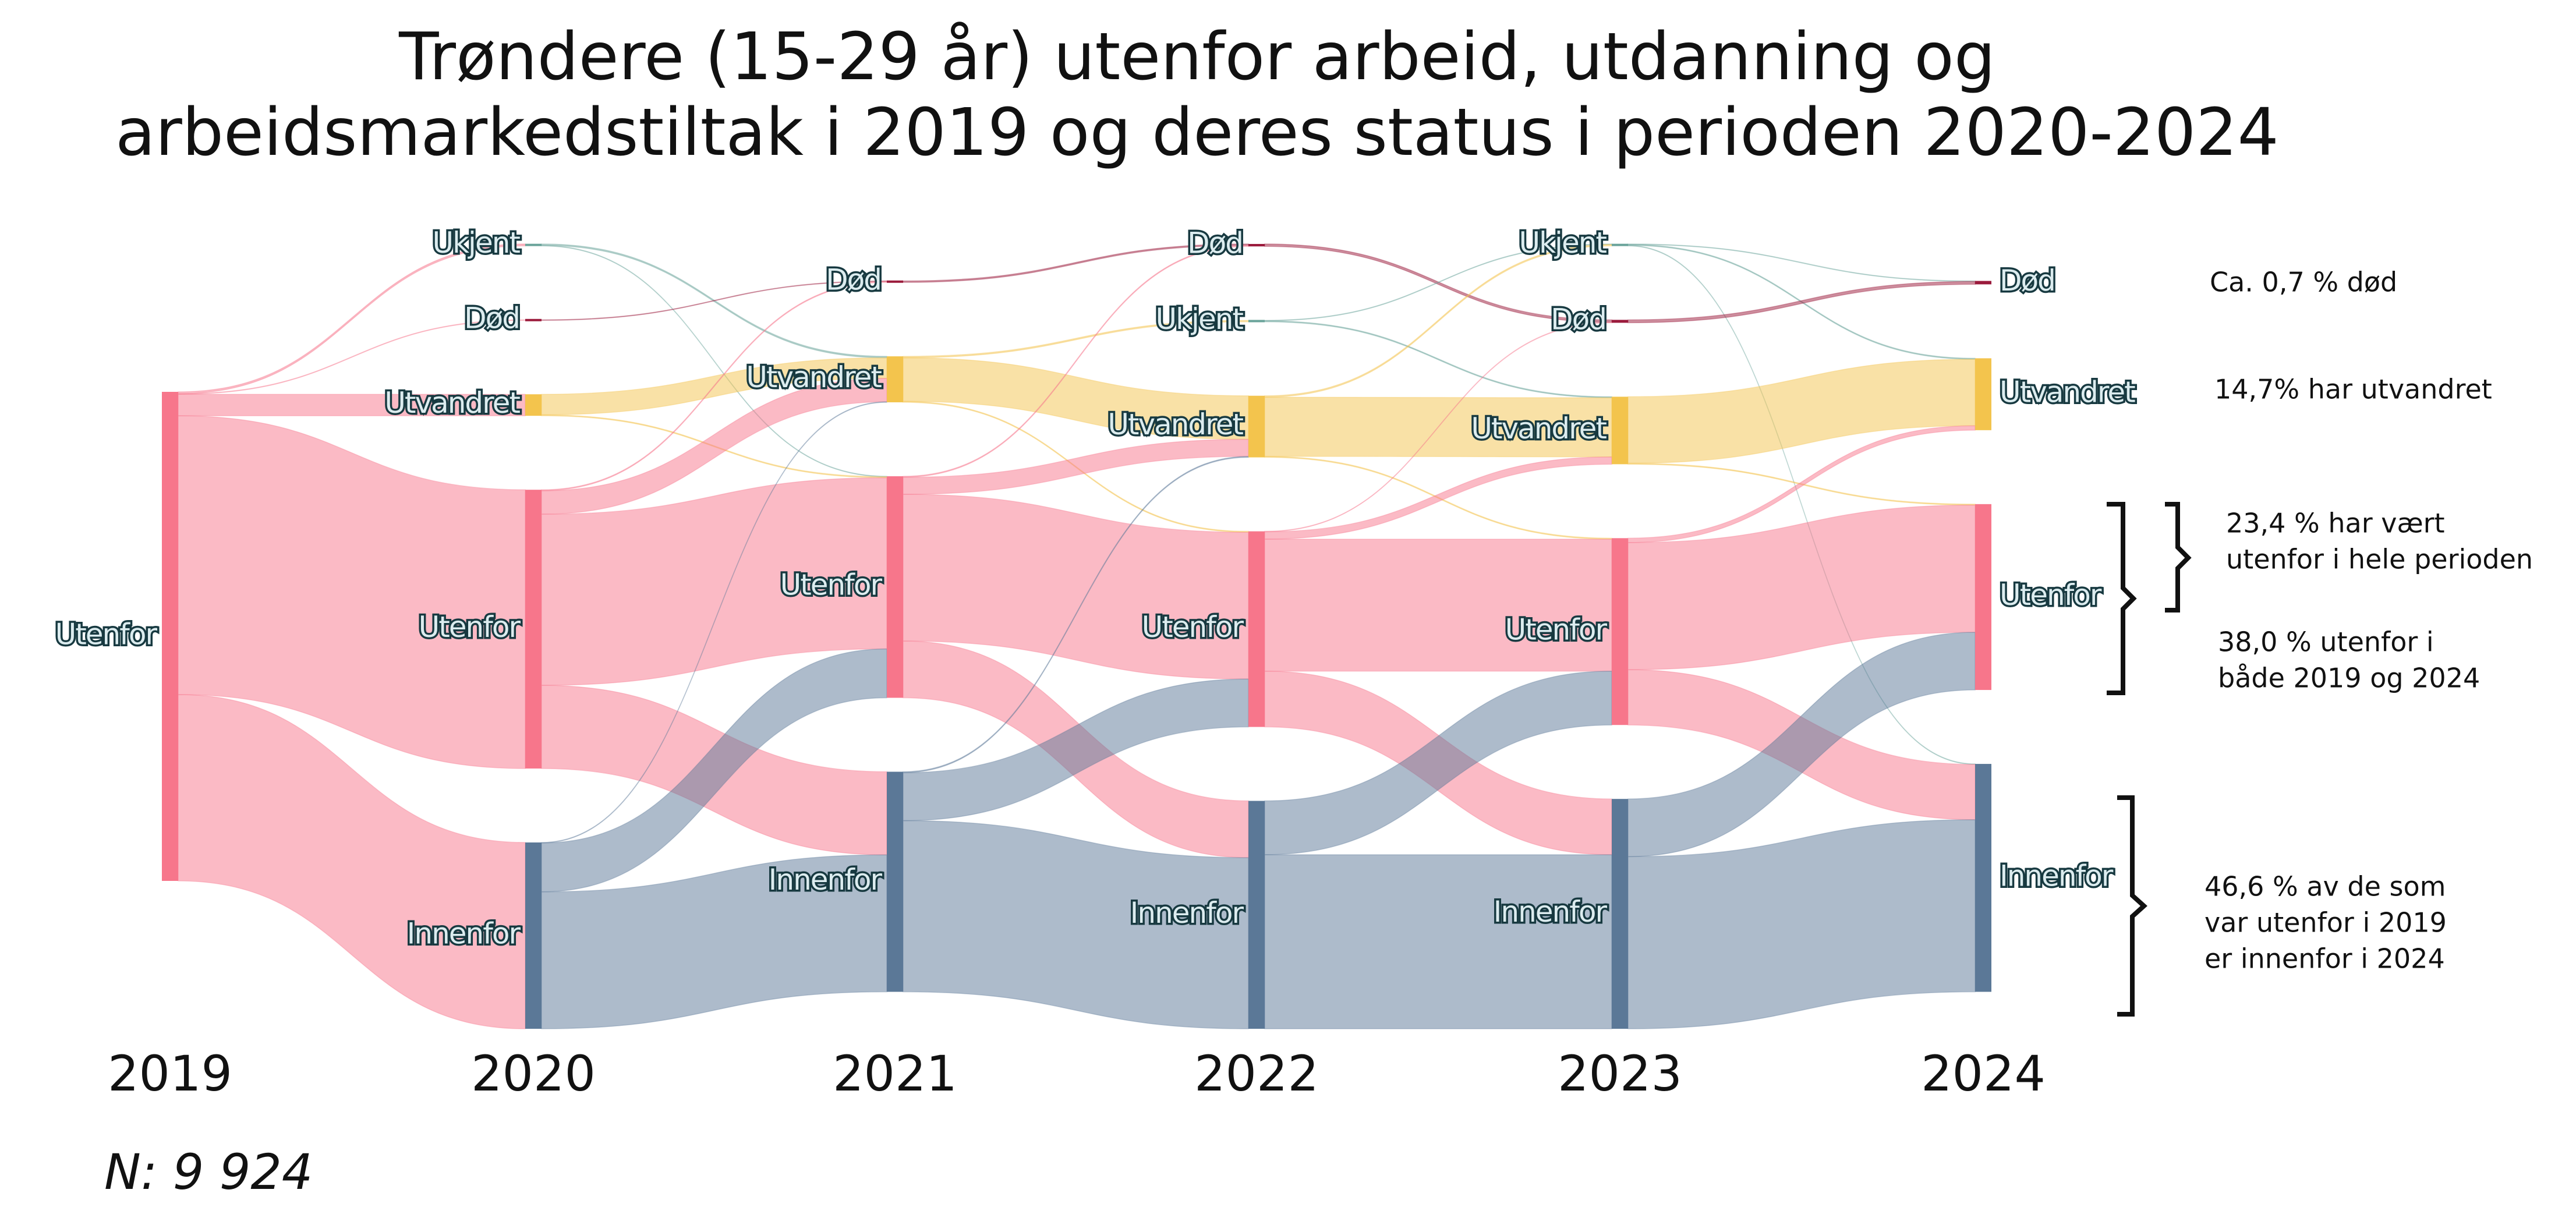 The image size is (2576, 1225). What do you see at coordinates (2353, 390) in the screenshot?
I see `annotation: 14,7% har utvandret` at bounding box center [2353, 390].